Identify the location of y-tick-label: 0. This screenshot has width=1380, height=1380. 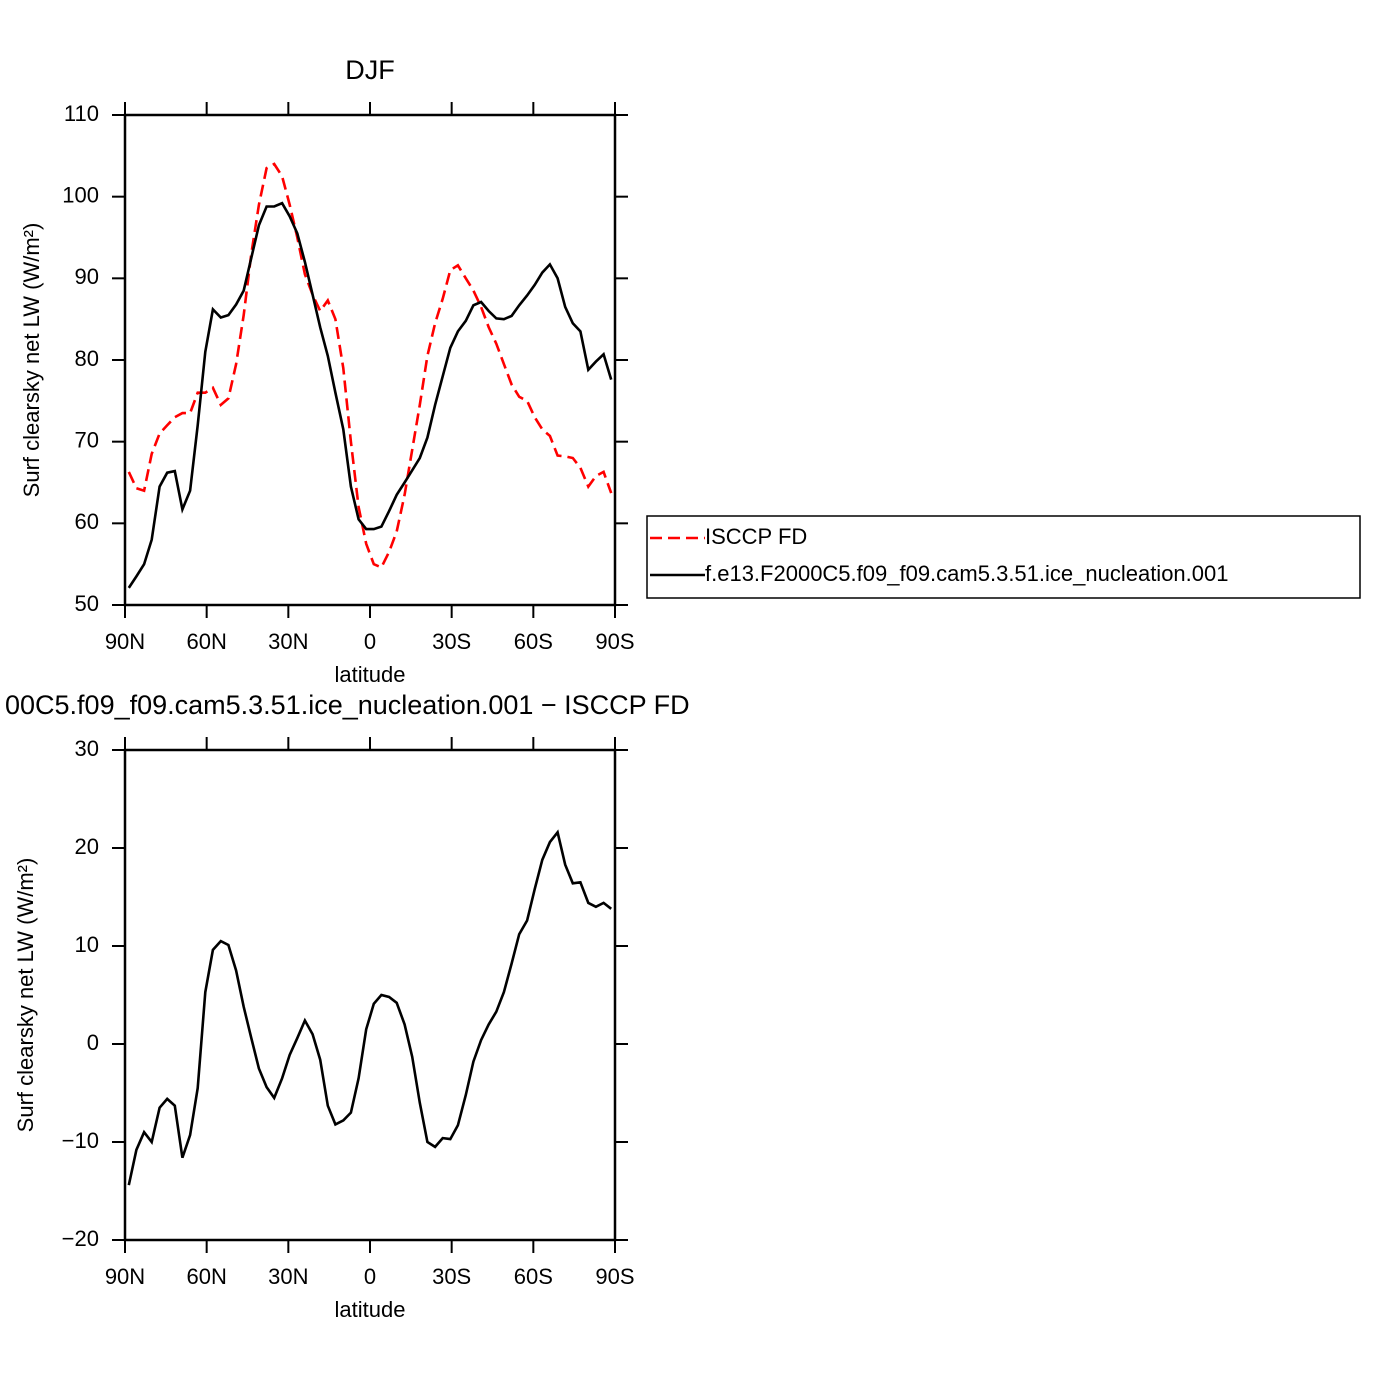
(93, 1042).